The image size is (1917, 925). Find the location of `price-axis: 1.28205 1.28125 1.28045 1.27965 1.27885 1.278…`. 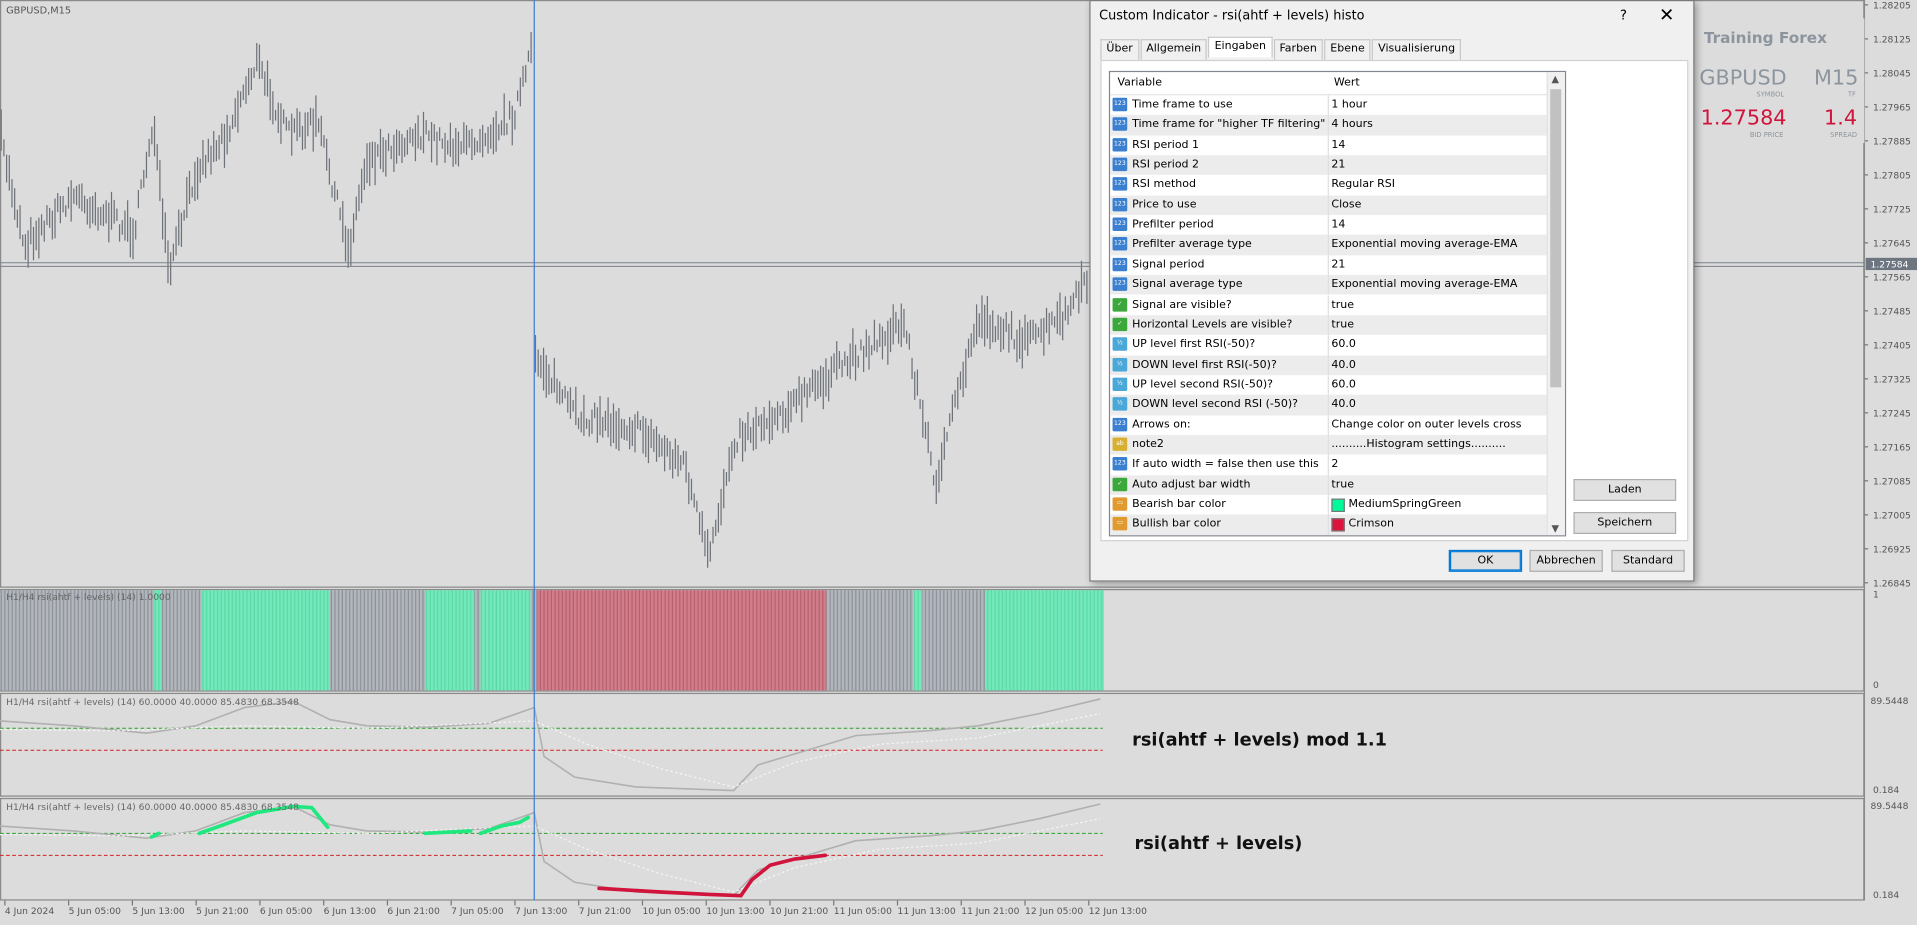

price-axis: 1.28205 1.28125 1.28045 1.27965 1.27885 1.278… is located at coordinates (1887, 295).